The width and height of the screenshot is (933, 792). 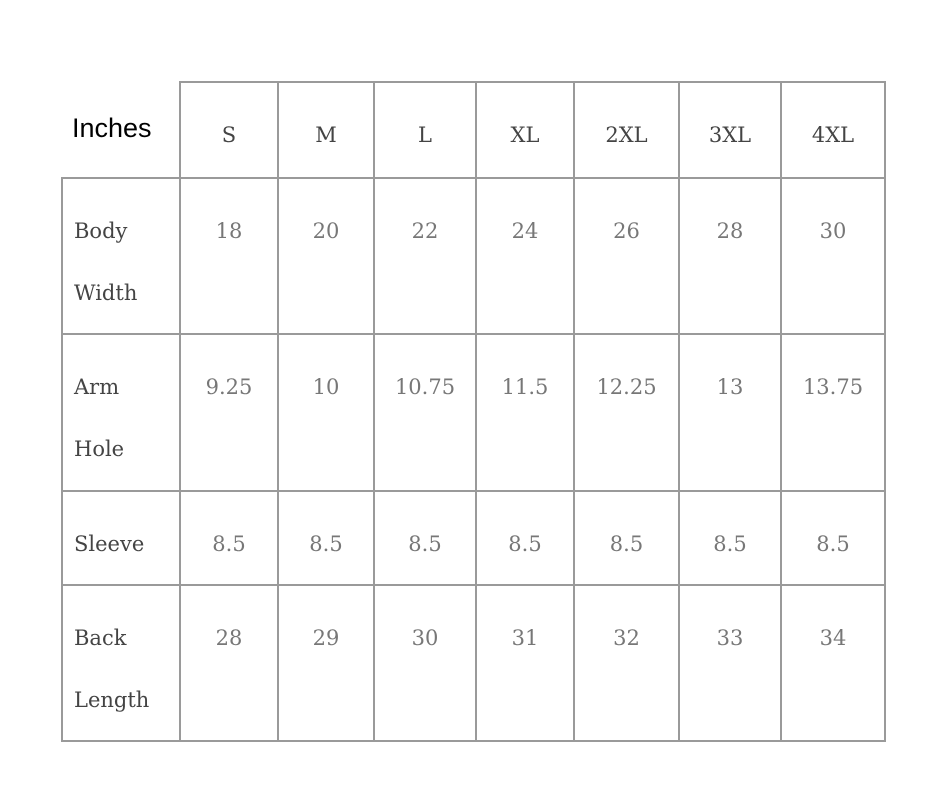 What do you see at coordinates (106, 293) in the screenshot?
I see `row-label-line: Width` at bounding box center [106, 293].